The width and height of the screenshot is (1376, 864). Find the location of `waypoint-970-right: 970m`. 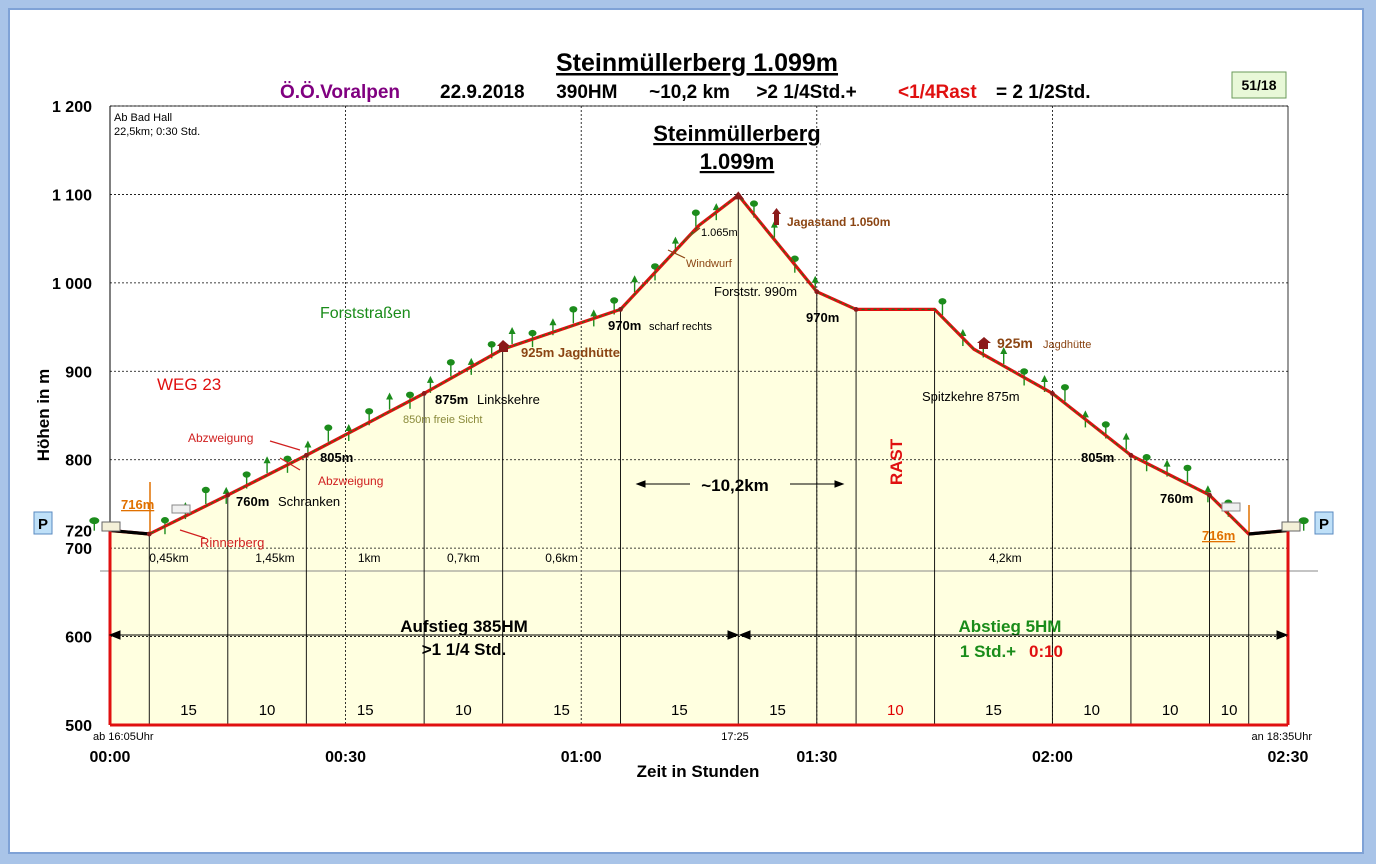

waypoint-970-right: 970m is located at coordinates (822, 317).